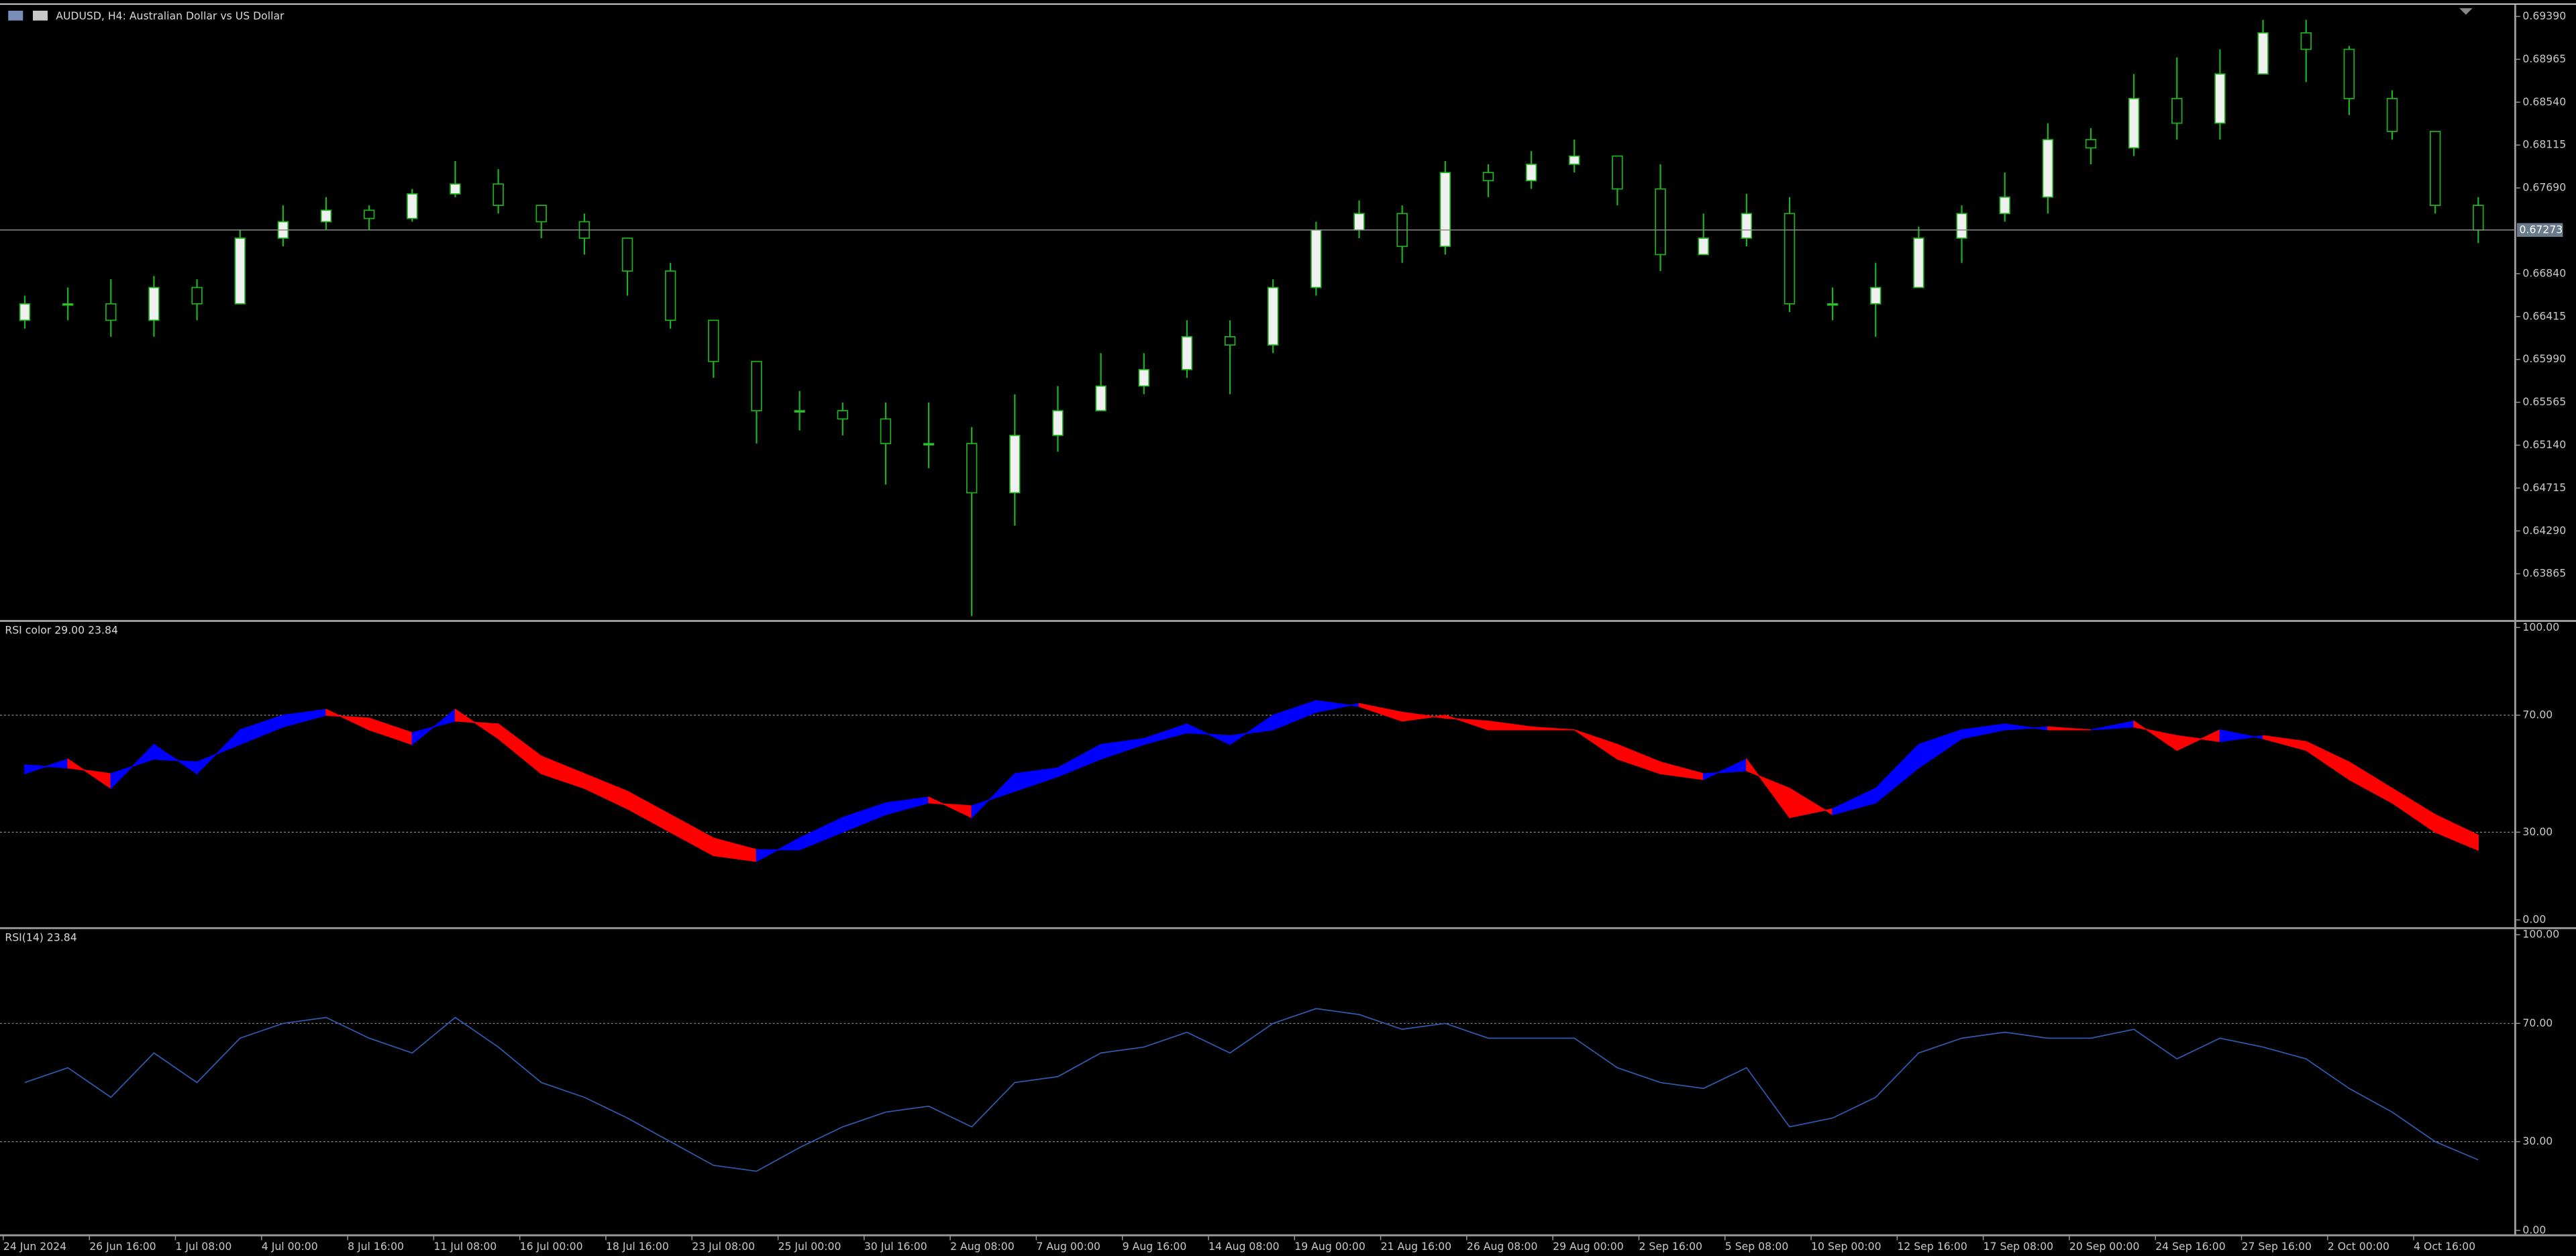 Image resolution: width=2576 pixels, height=1256 pixels. I want to click on indicator-title: RSI color 29.00 23.84, so click(61, 630).